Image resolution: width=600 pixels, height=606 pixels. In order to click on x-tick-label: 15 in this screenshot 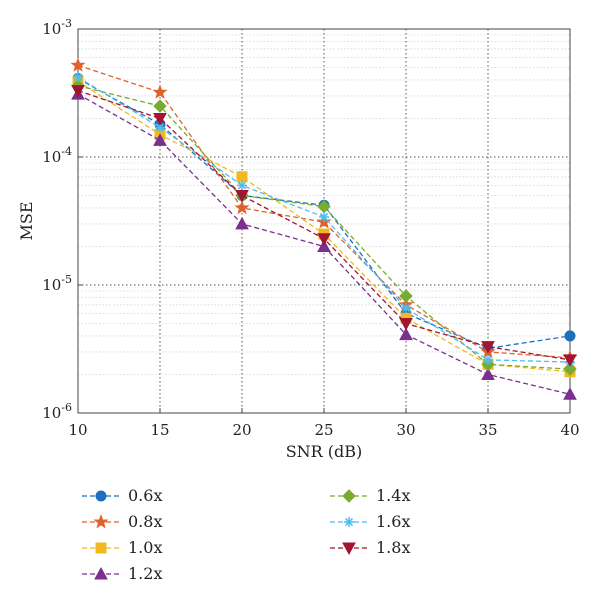, I will do `click(159, 430)`.